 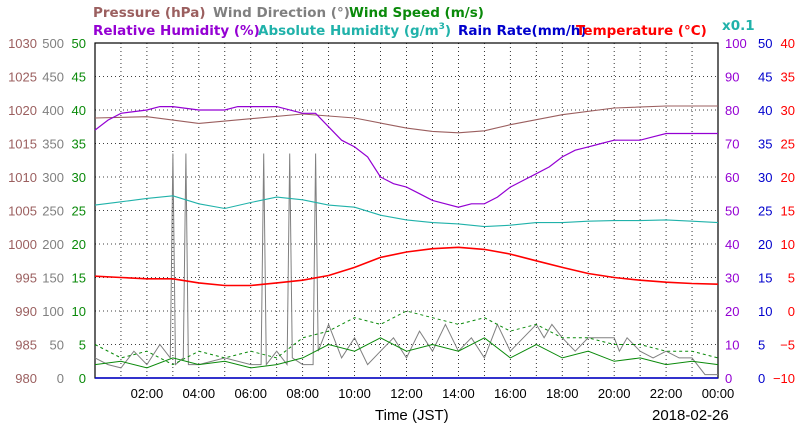 I want to click on tick-wind_speed: 50, so click(x=79, y=43).